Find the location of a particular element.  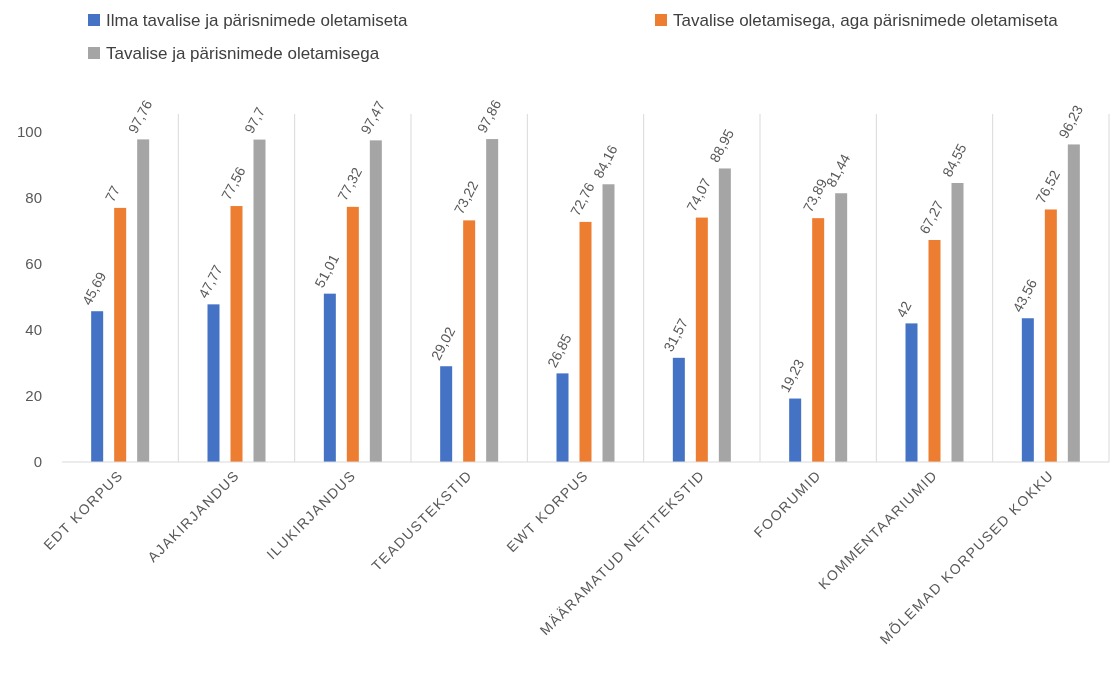

legend-label: Tavalise oletamisega, aga pärisnimede oletamiseta is located at coordinates (866, 20).